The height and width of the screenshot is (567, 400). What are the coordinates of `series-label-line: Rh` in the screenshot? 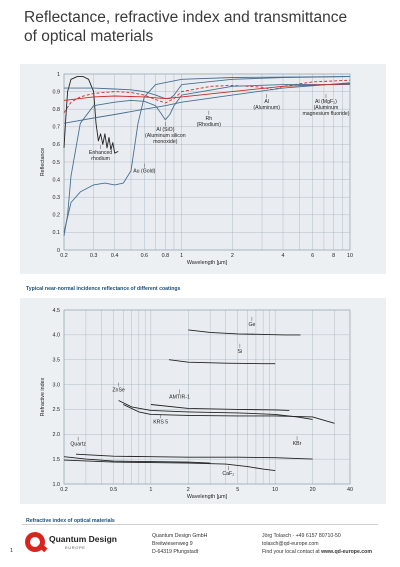 It's located at (209, 119).